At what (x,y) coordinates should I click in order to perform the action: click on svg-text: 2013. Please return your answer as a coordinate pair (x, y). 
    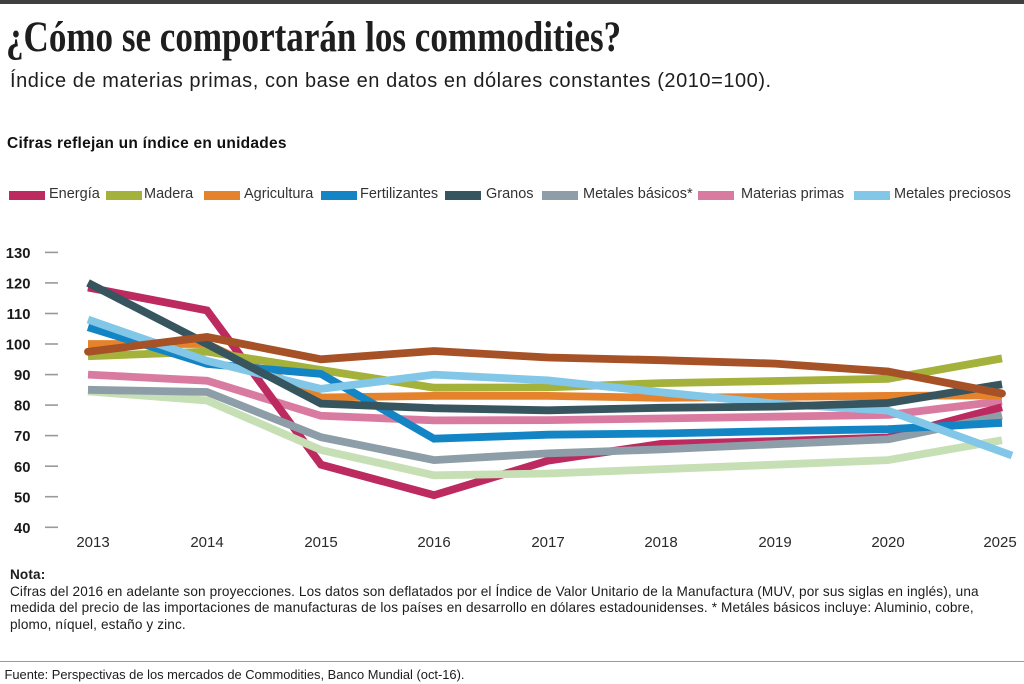
    Looking at the image, I should click on (92, 542).